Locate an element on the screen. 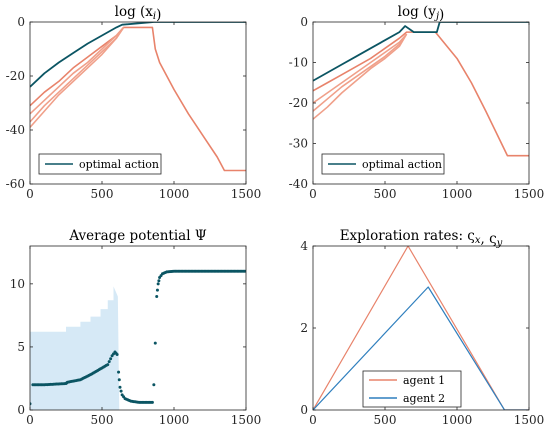  chart-title: Average potential Ψ is located at coordinates (137, 236).